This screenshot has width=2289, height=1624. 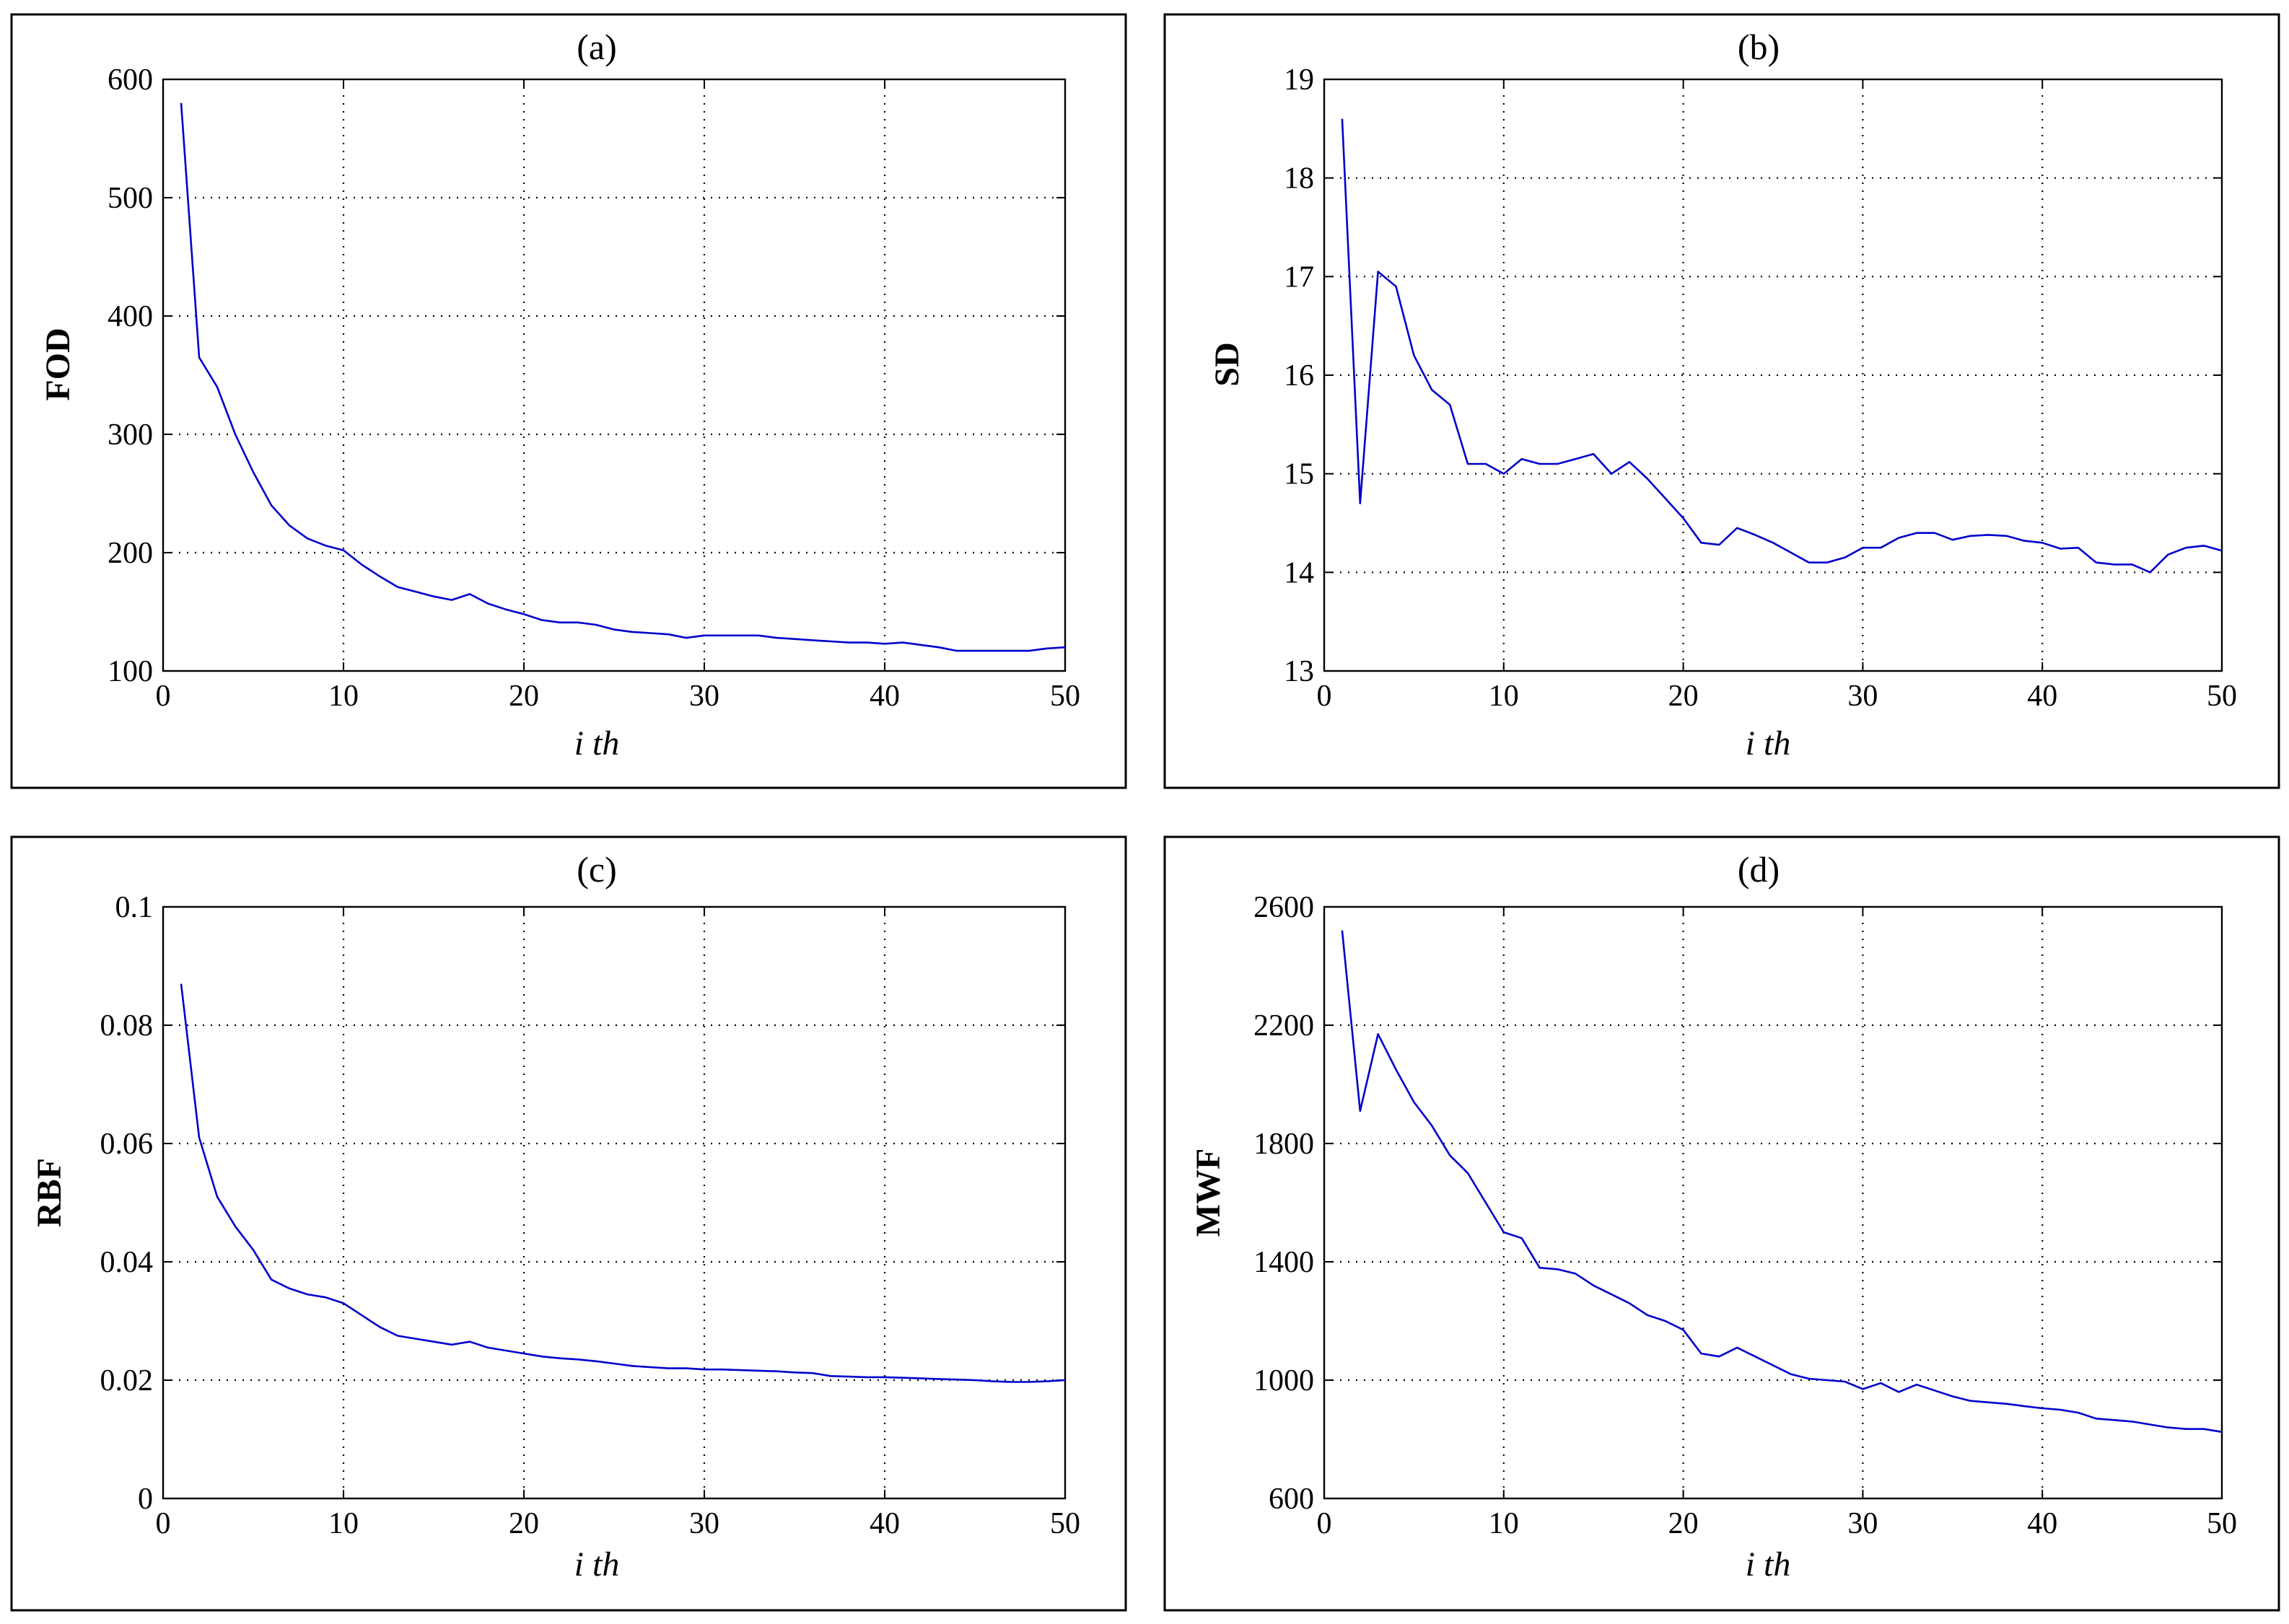 I want to click on panel-d-grid, so click(x=1773, y=1202).